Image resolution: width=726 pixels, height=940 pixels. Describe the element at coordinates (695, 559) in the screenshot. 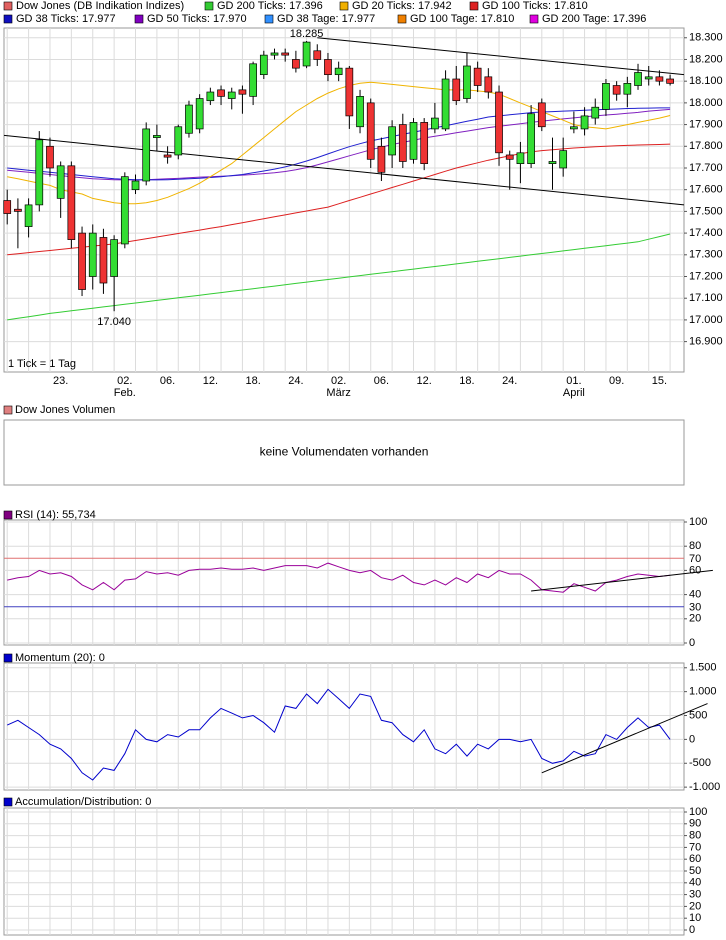

I see `level-label: 70` at that location.